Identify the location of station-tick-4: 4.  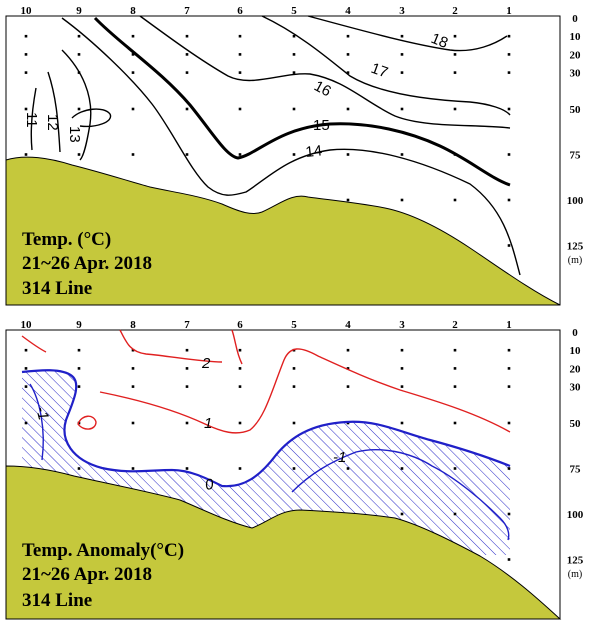
(348, 11).